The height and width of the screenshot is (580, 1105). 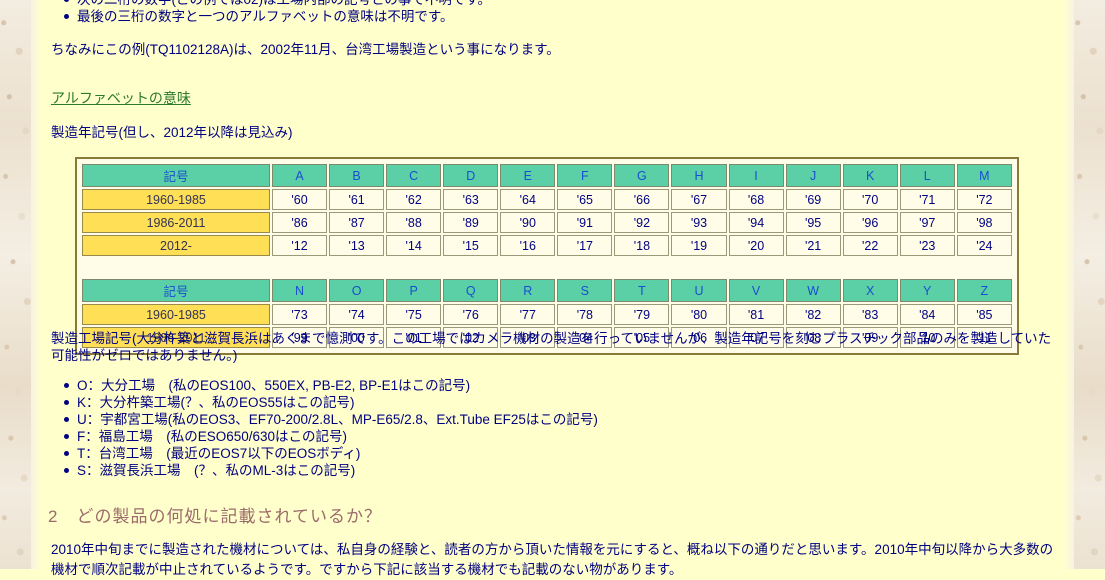 I want to click on table-cell-year: '19, so click(x=699, y=245).